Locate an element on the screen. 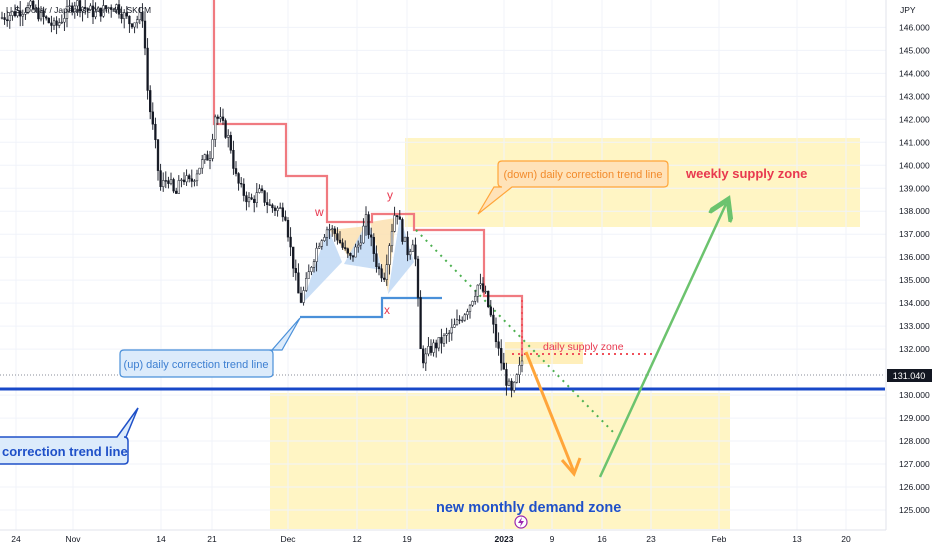 Image resolution: width=932 pixels, height=550 pixels. monthly-zone-label: new monthly demand zone is located at coordinates (528, 508).